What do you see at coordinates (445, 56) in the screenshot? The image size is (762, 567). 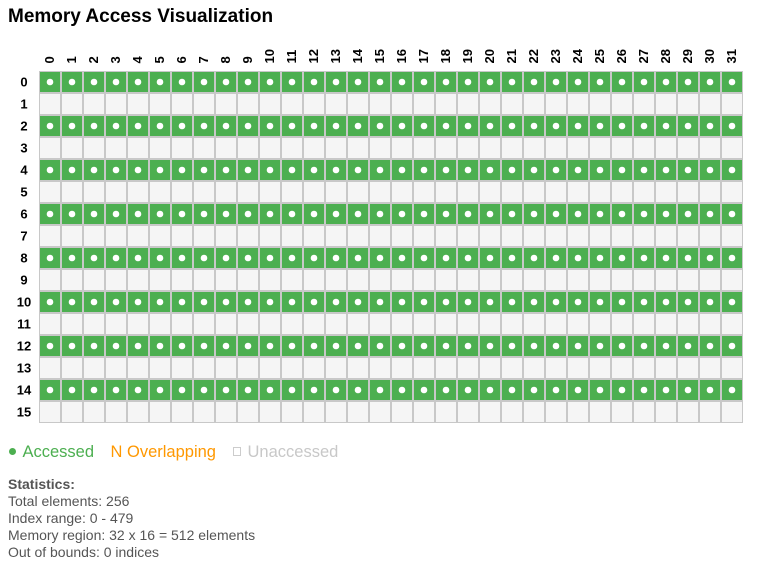 I see `svg-text: 18` at bounding box center [445, 56].